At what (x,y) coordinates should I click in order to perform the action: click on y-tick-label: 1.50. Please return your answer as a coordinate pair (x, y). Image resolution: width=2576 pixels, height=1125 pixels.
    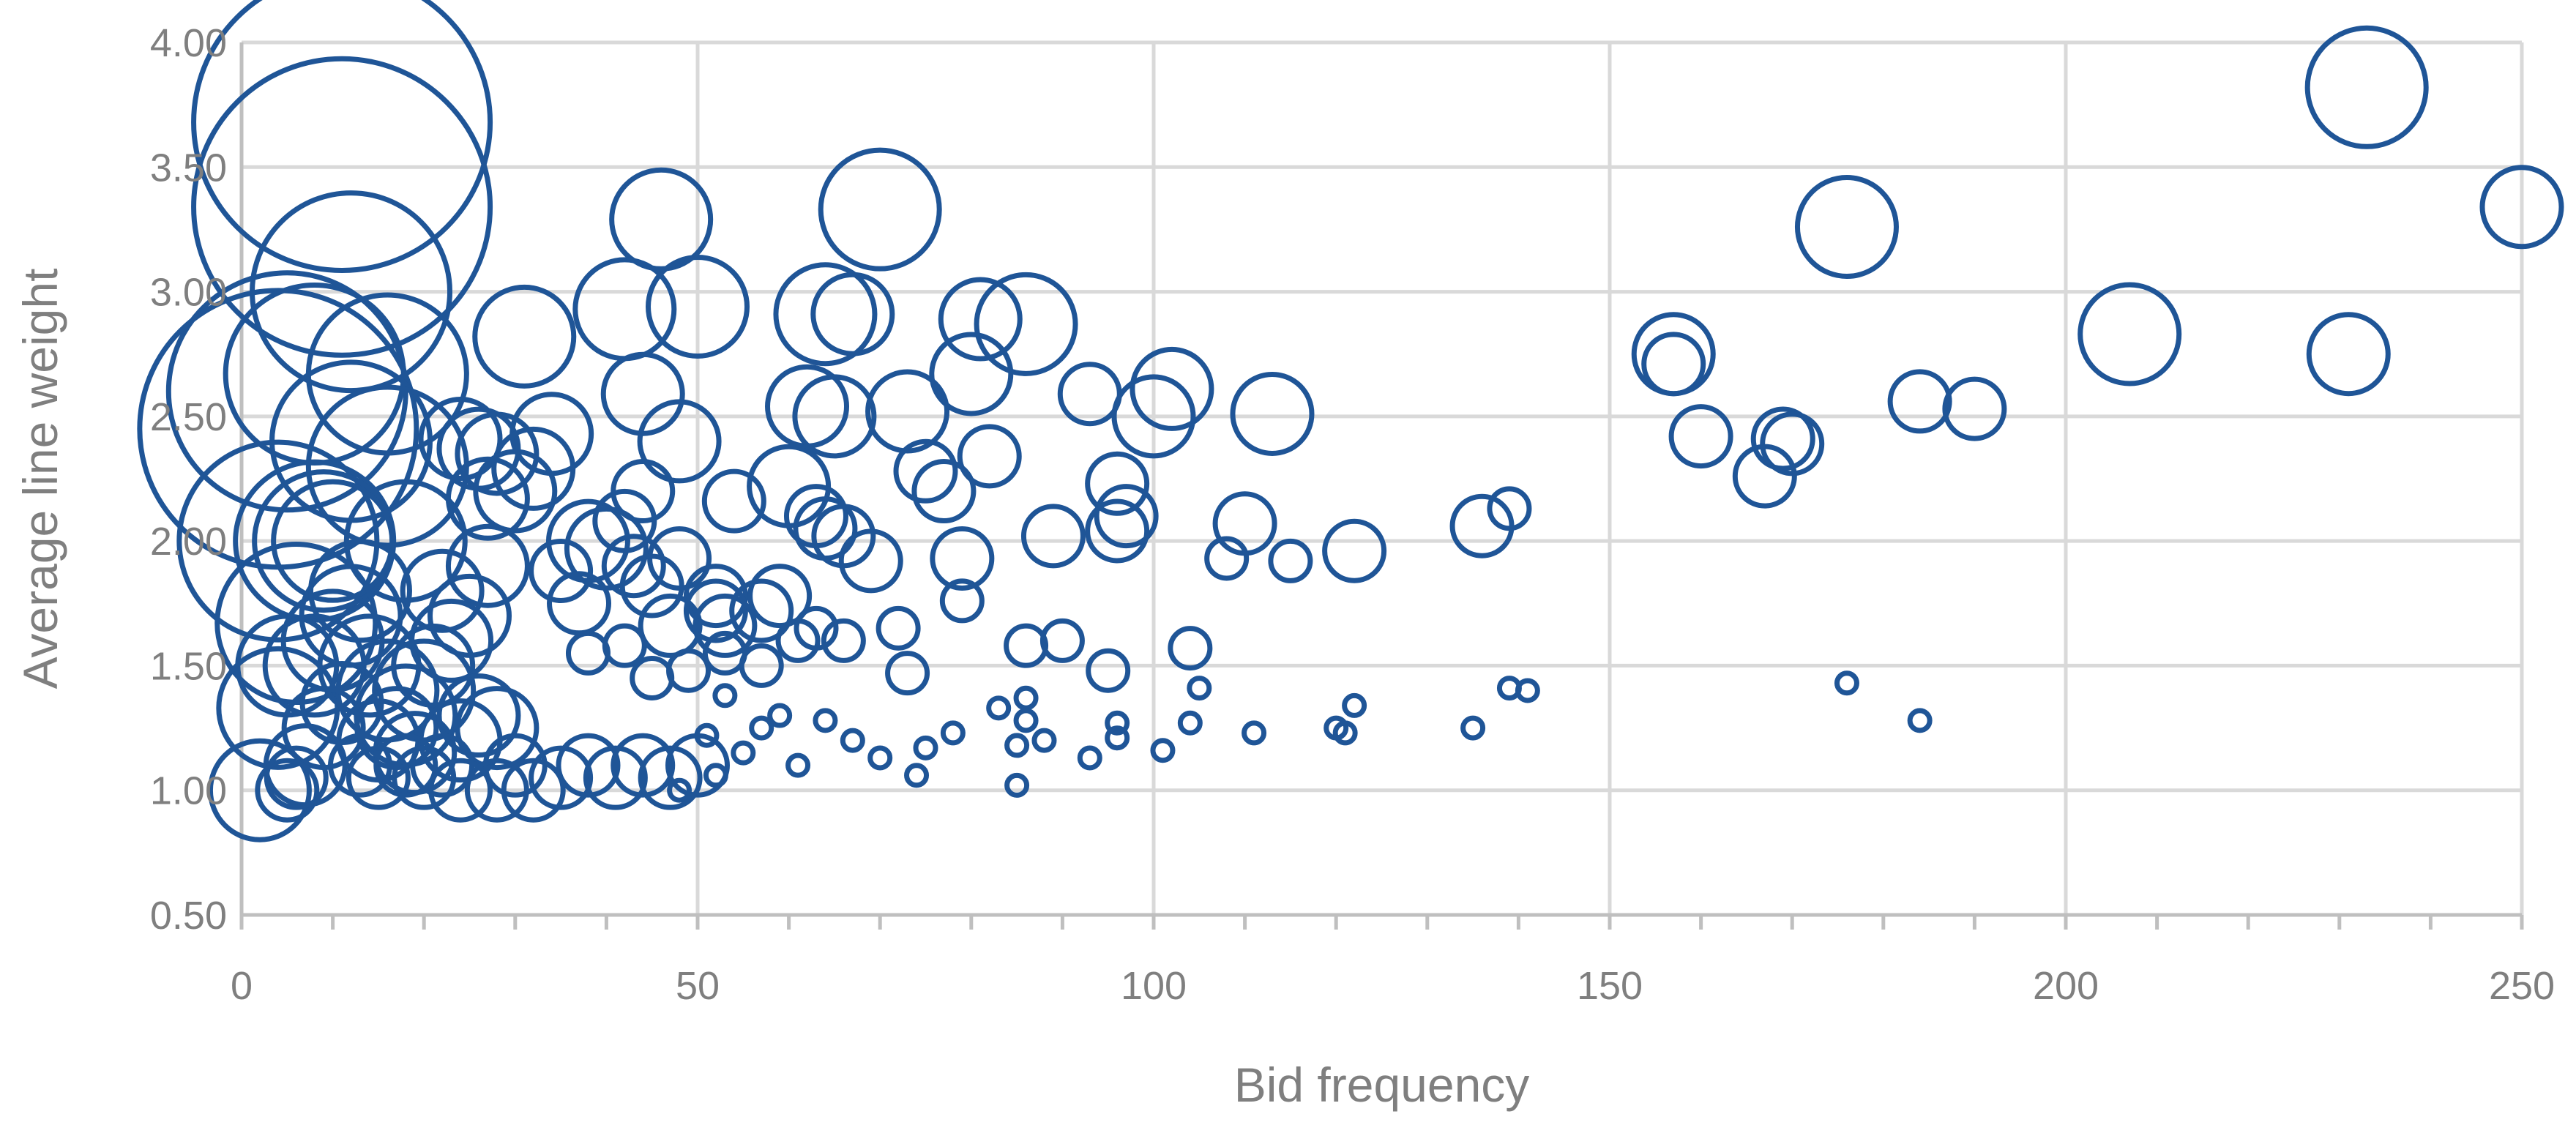
    Looking at the image, I should click on (188, 666).